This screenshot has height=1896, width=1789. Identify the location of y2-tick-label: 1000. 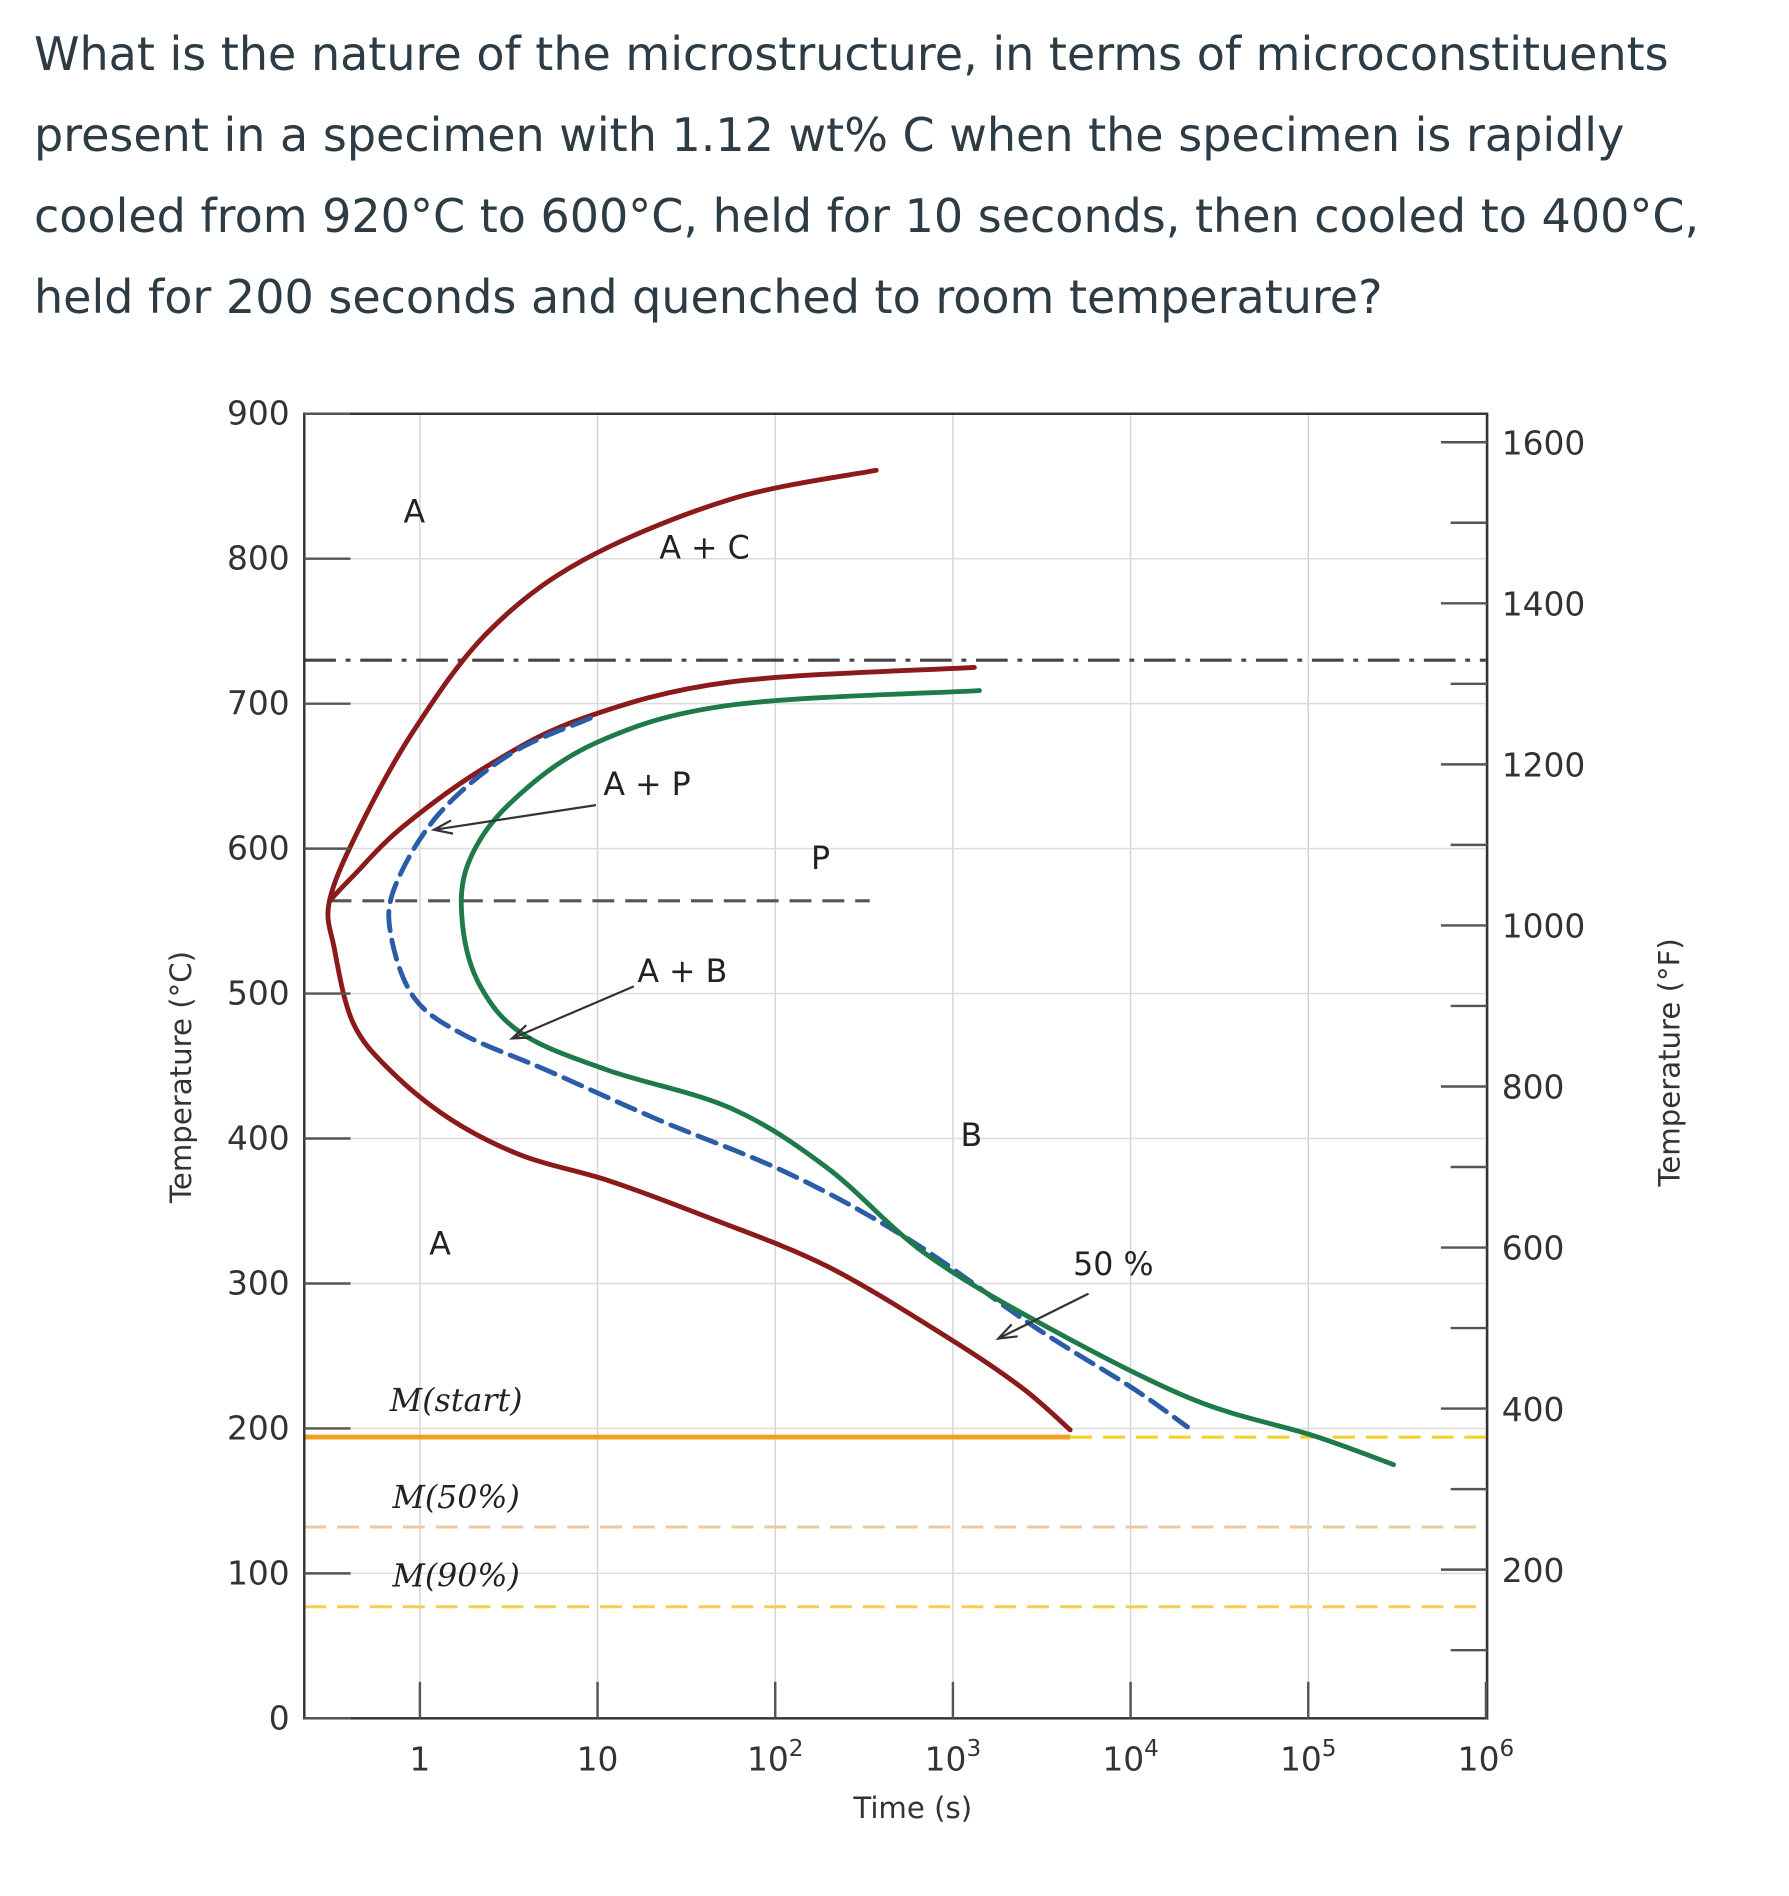
(1544, 927).